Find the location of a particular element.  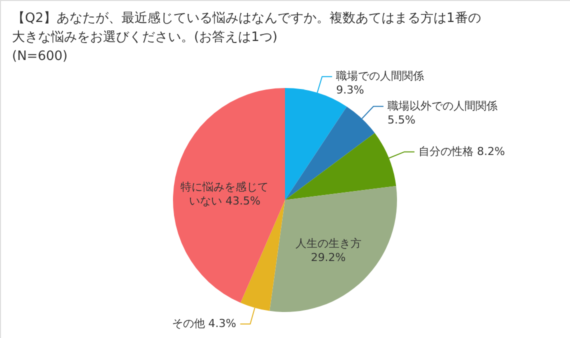

data-label: 29.2% is located at coordinates (328, 257).